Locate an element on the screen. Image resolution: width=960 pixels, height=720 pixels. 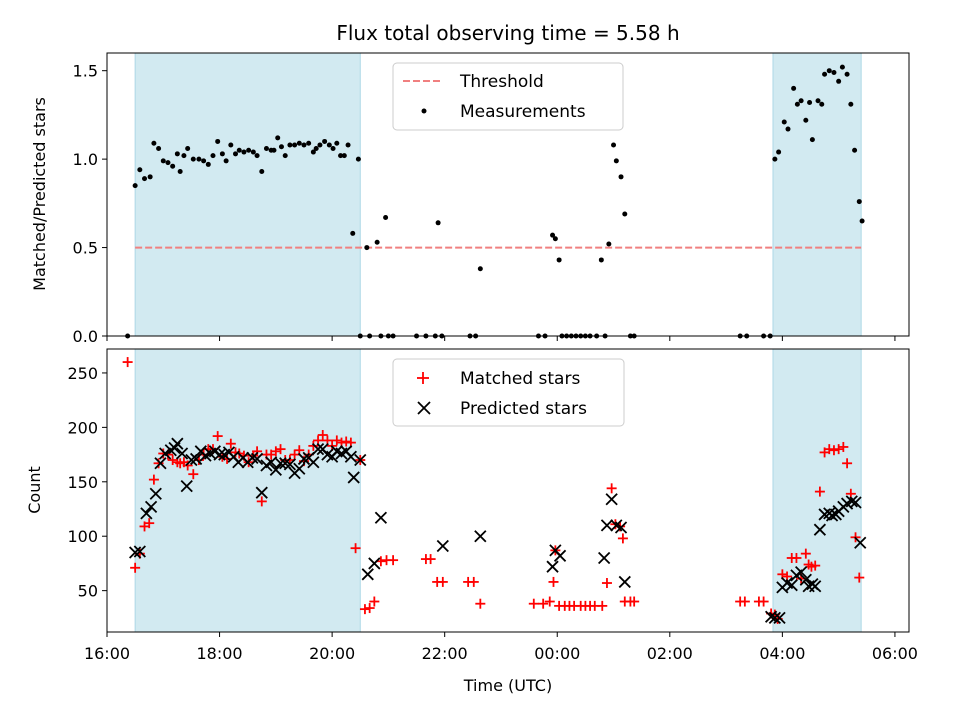
predicted-legend-swatch is located at coordinates (424, 408).